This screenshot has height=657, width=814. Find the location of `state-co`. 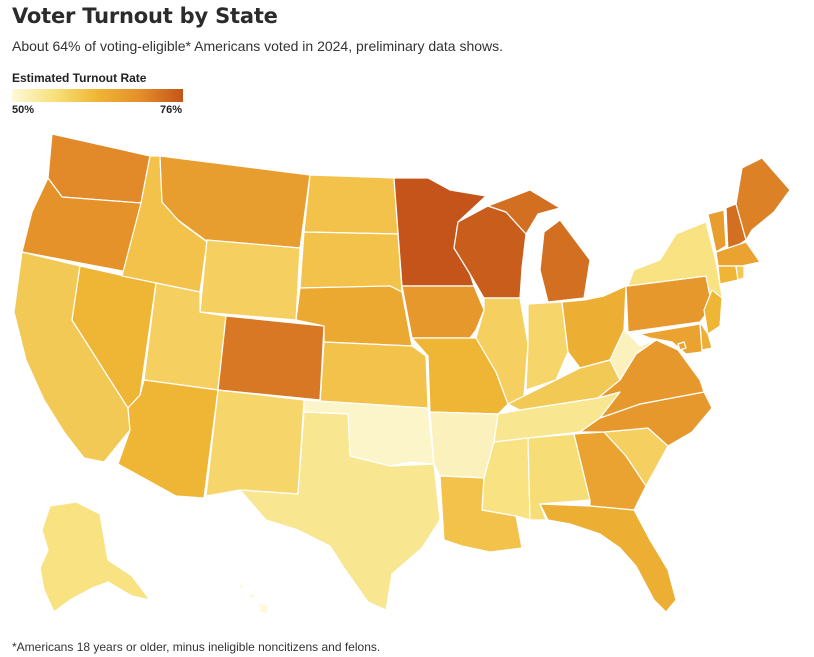

state-co is located at coordinates (271, 358).